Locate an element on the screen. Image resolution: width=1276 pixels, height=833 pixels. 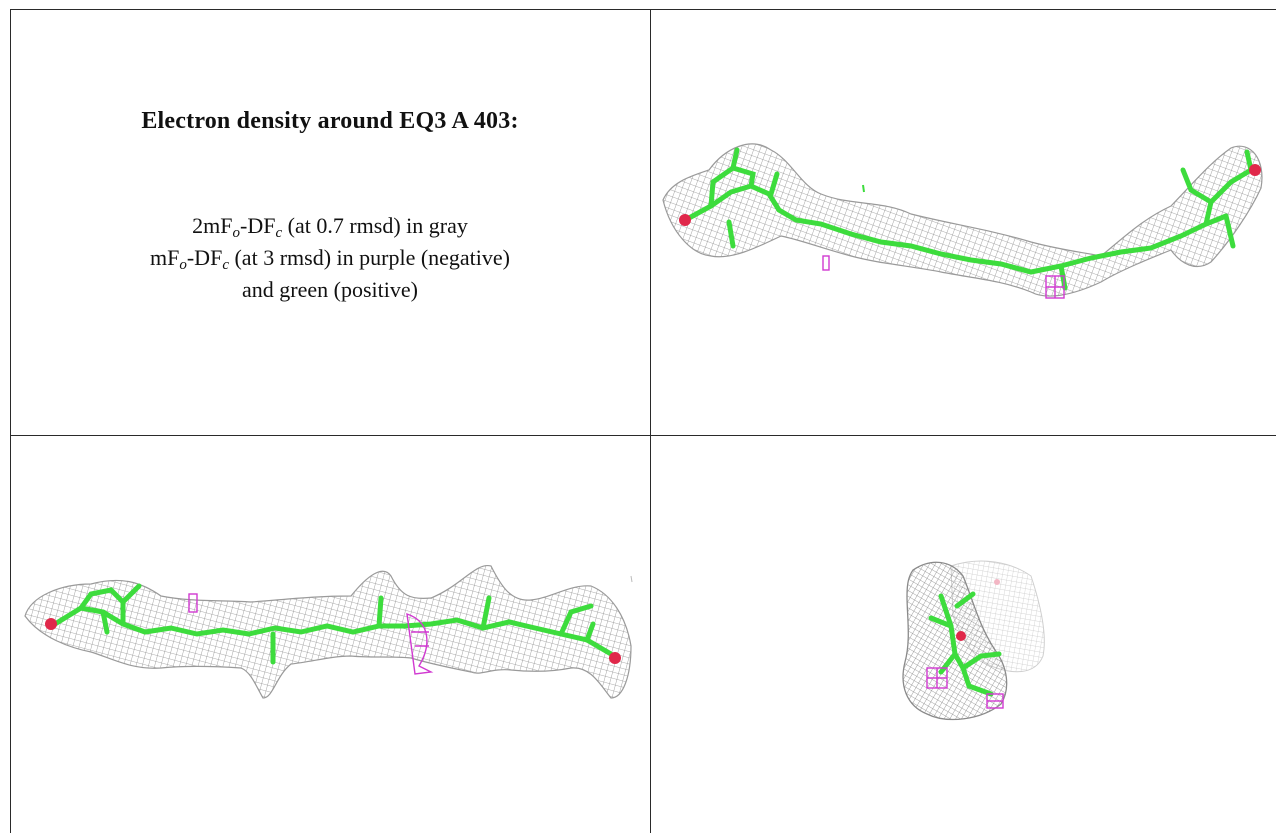
caption-line-2mfo: 2mFo-DFc (at 0.7 rmsd) in gray is located at coordinates (330, 226).